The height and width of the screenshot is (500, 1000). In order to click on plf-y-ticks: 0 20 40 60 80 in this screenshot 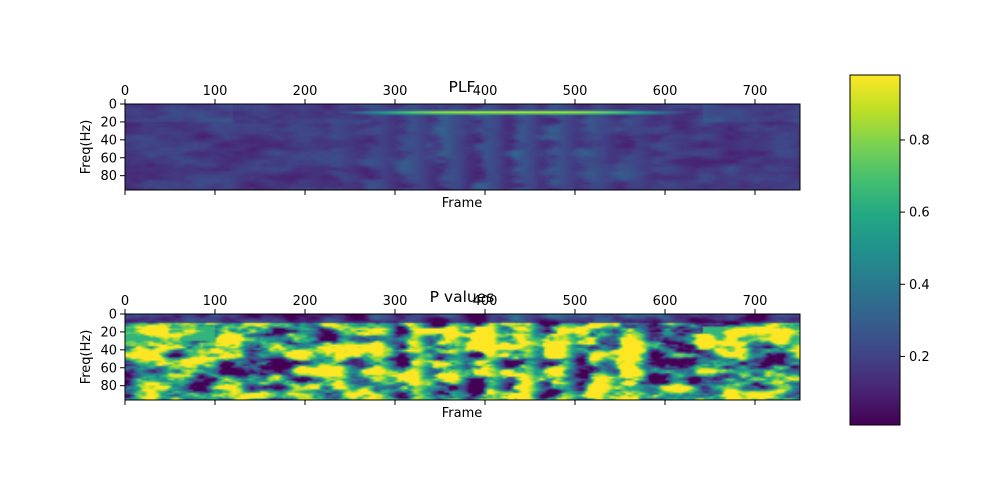, I will do `click(112, 141)`.